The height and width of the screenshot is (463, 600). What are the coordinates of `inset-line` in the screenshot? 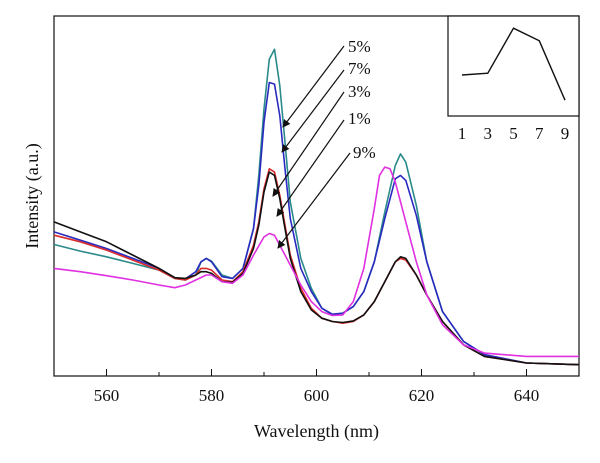 It's located at (513, 64).